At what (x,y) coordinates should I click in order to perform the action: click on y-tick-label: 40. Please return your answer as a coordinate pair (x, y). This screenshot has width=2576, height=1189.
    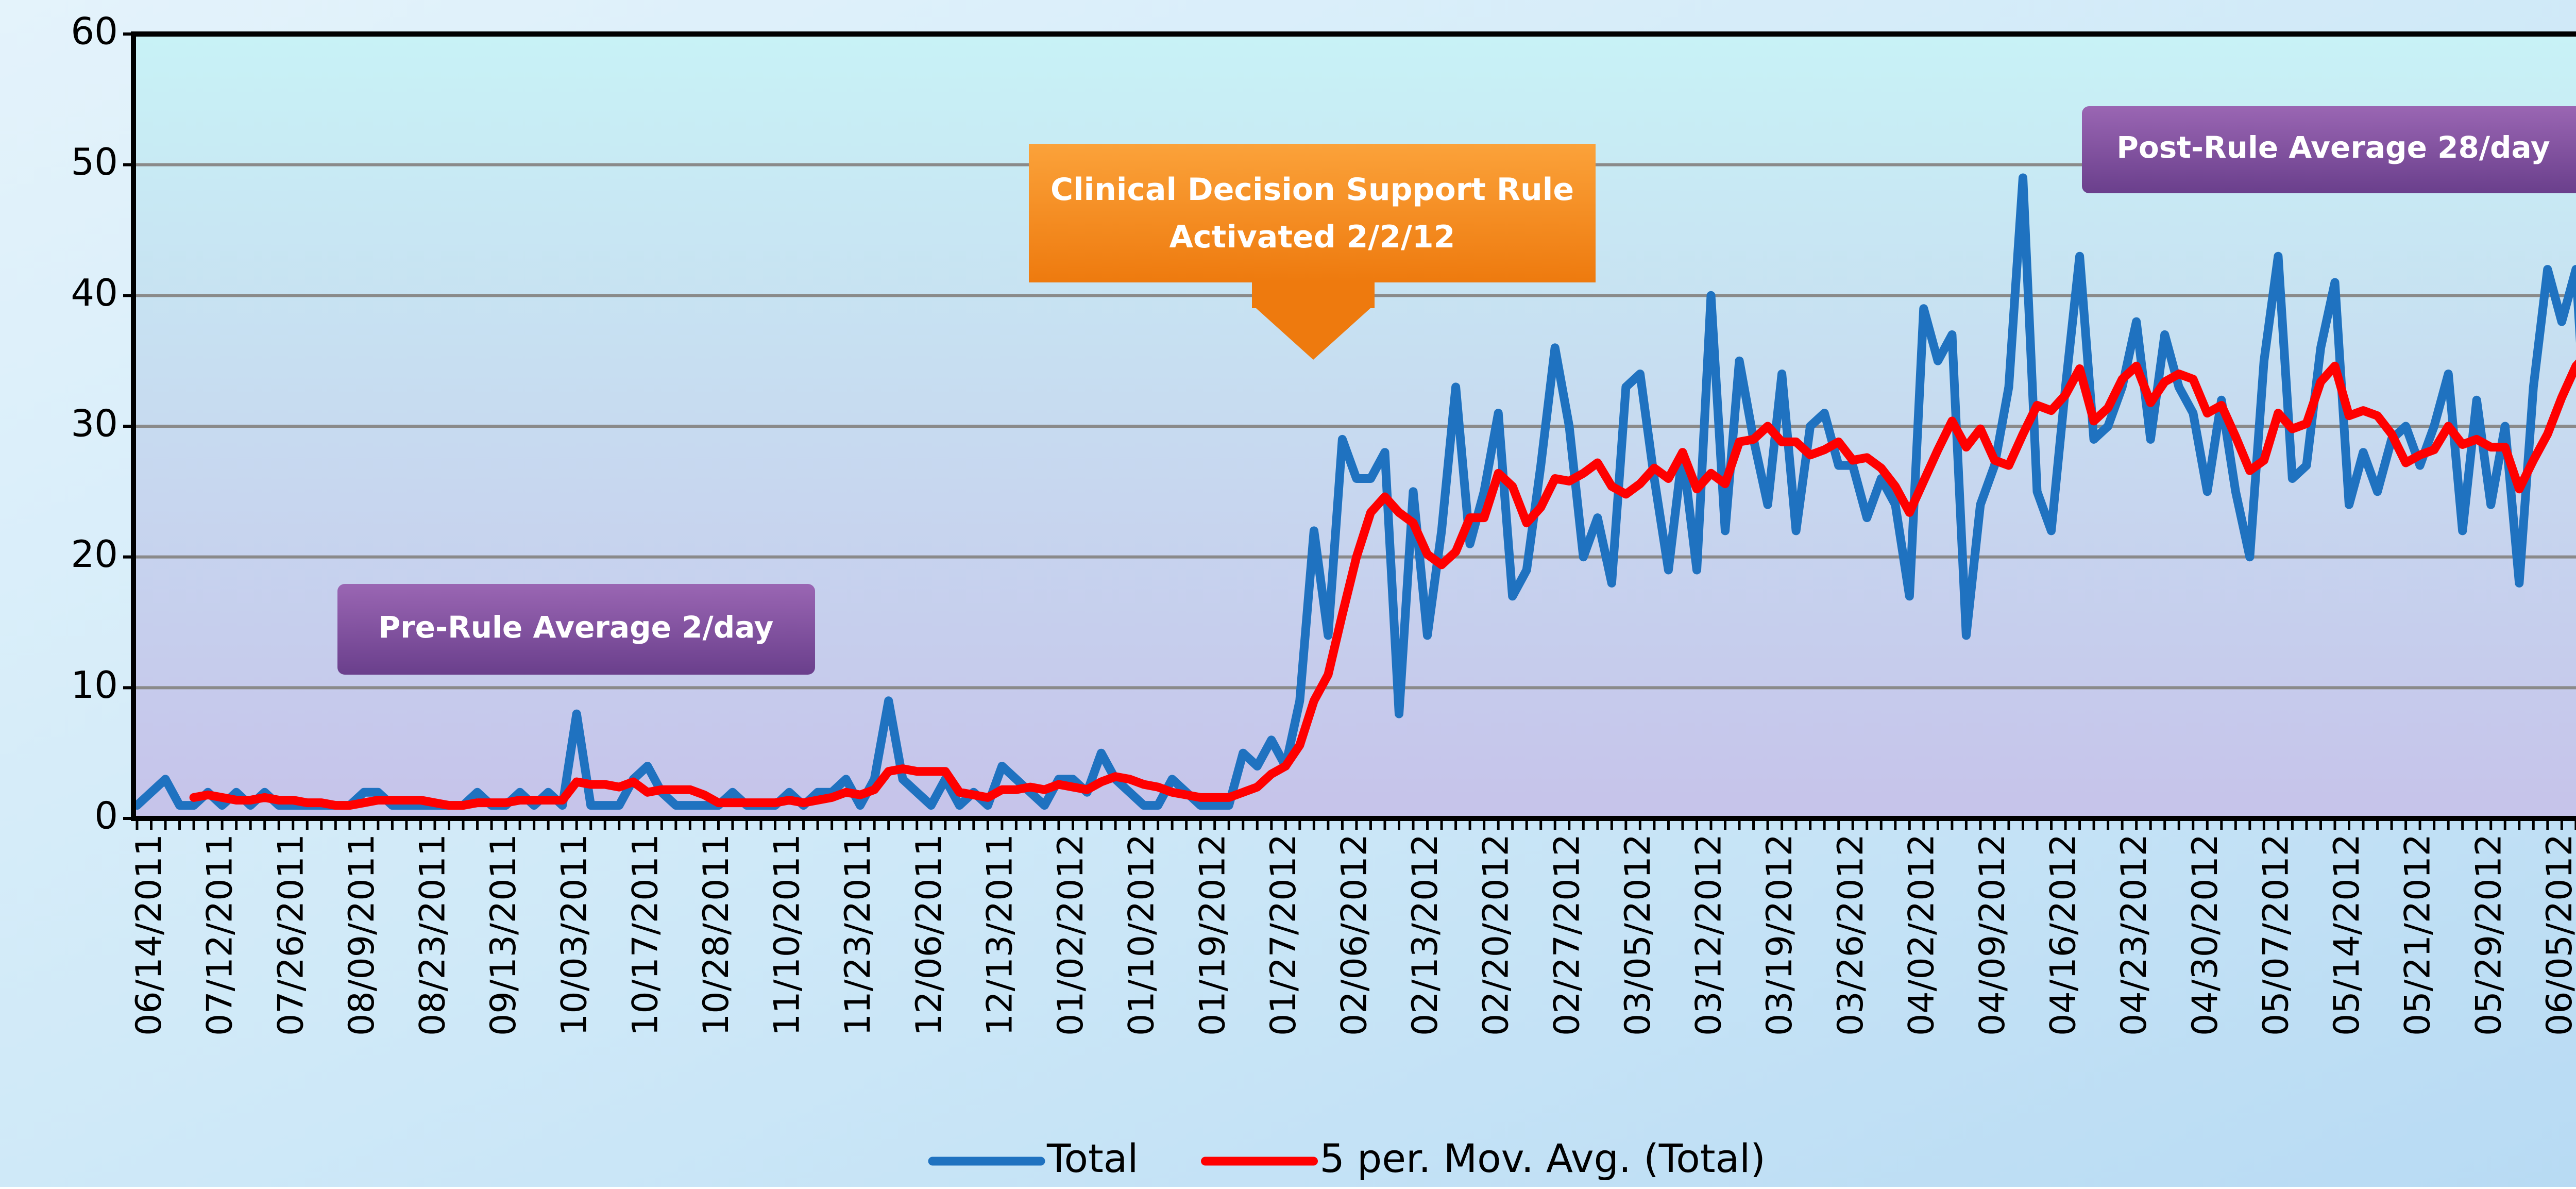
    Looking at the image, I should click on (95, 293).